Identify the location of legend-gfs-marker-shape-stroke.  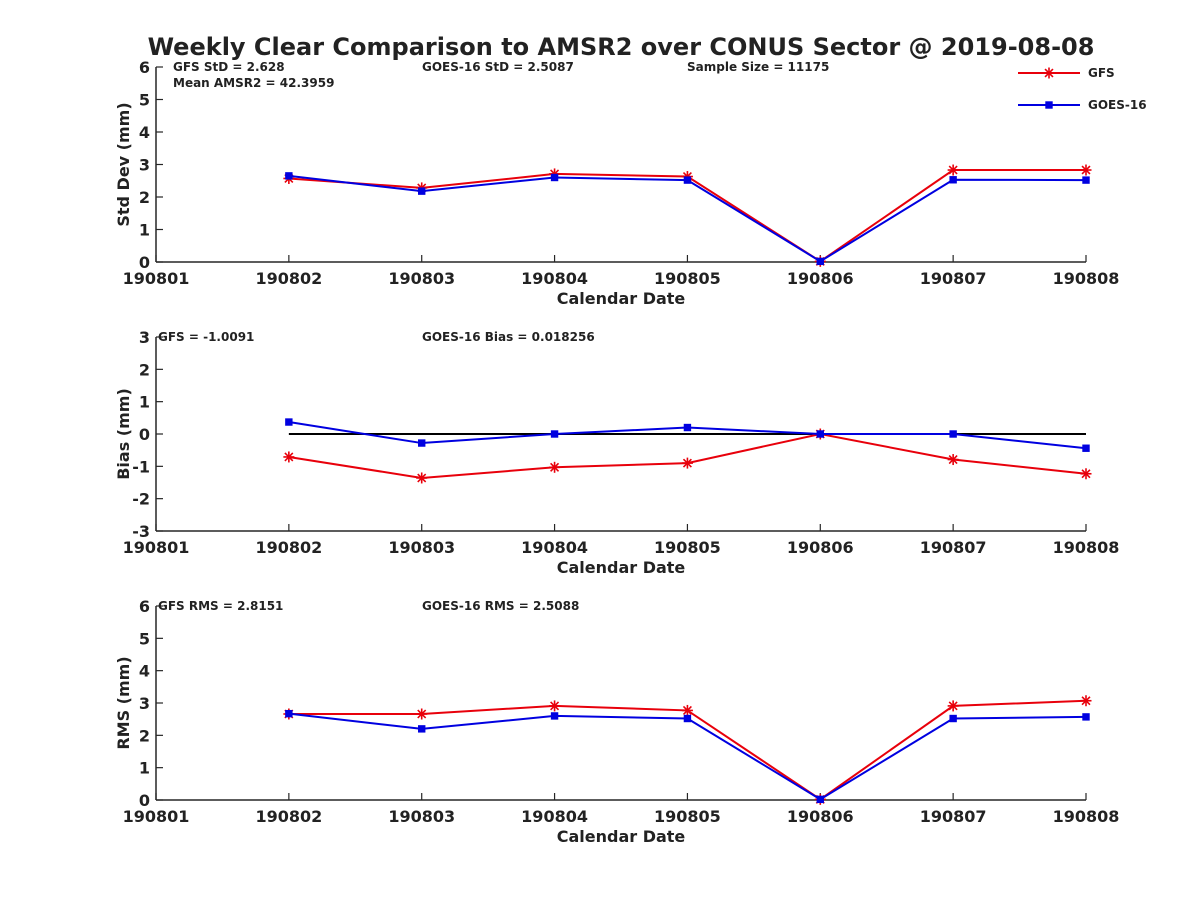
(1049, 73).